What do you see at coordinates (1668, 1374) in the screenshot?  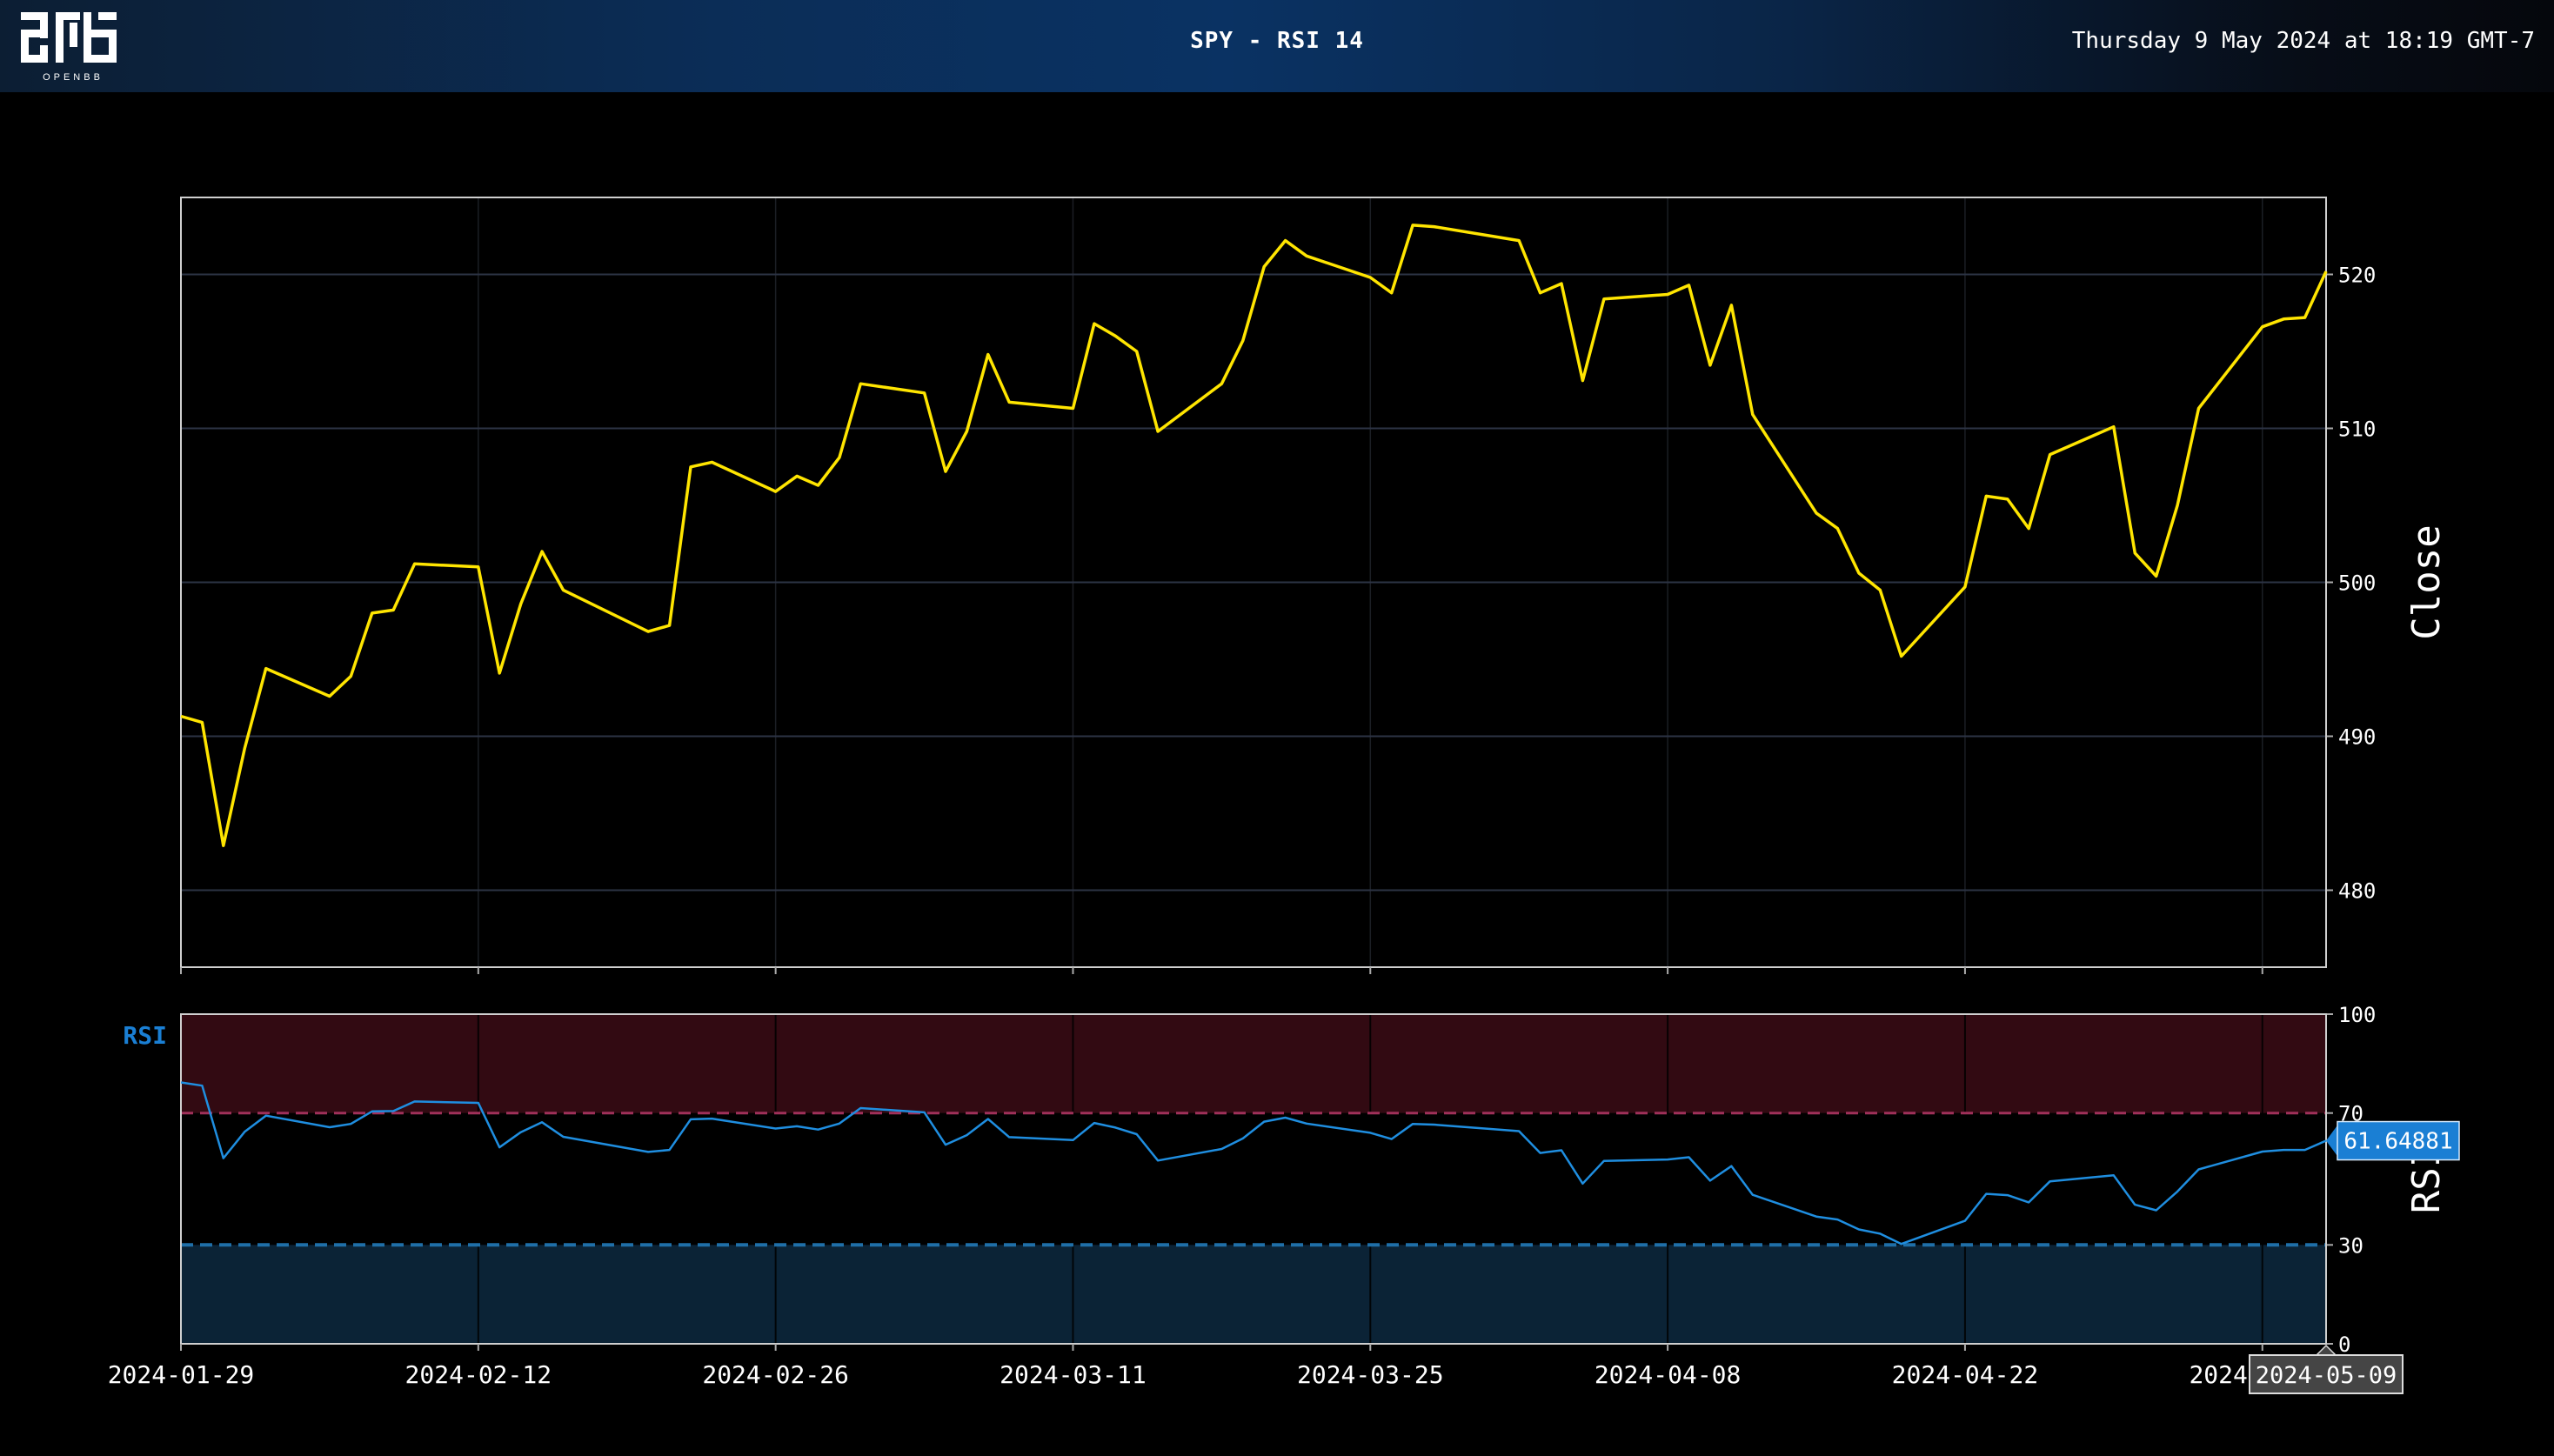 I see `xtick-label: 2024-04-08` at bounding box center [1668, 1374].